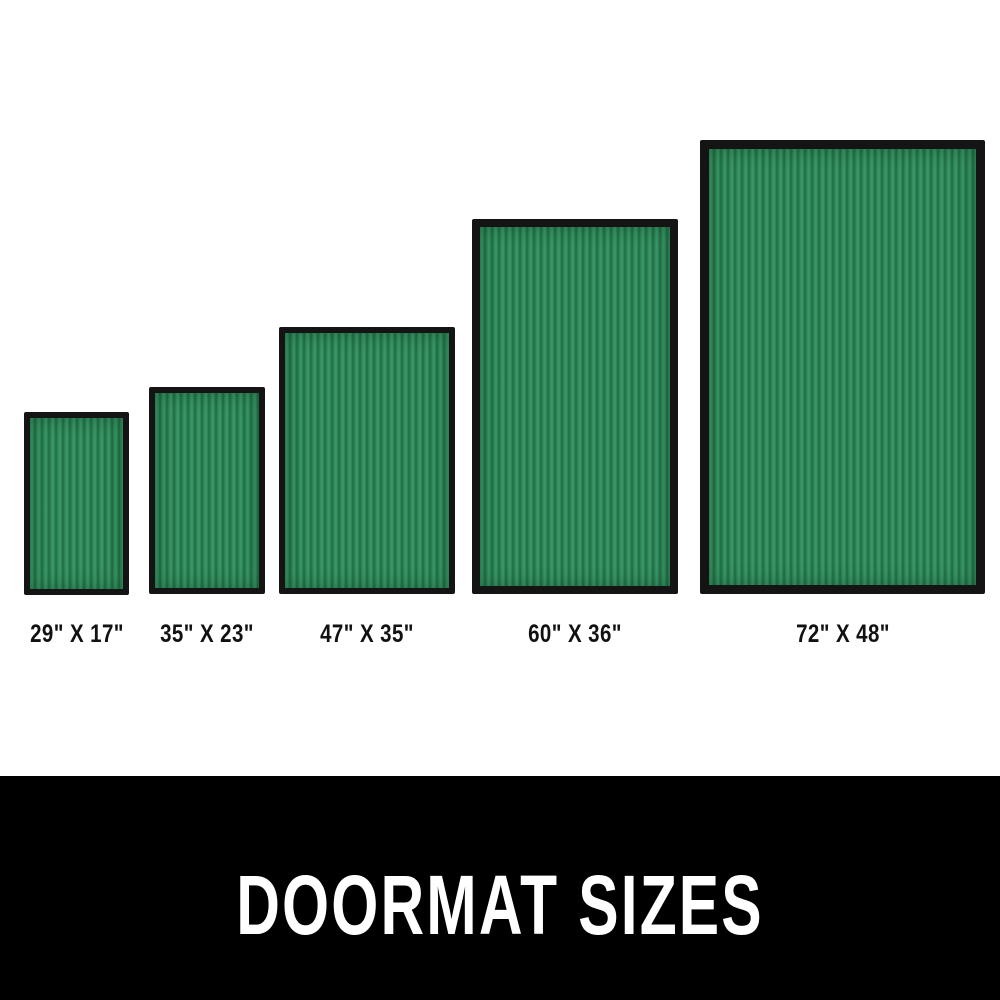 The width and height of the screenshot is (1000, 1000). I want to click on size-label: 60" X 36", so click(575, 634).